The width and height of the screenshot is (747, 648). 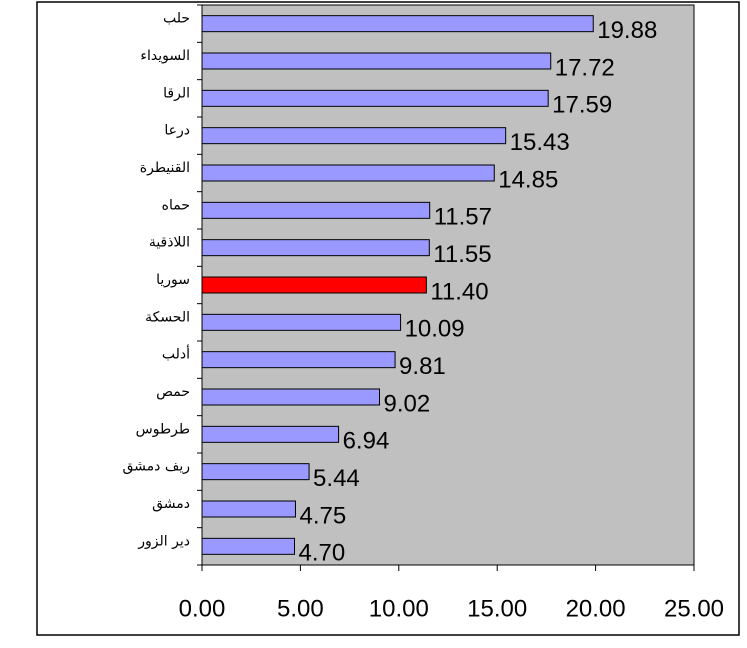 I want to click on value-label: 10.09, so click(x=435, y=329).